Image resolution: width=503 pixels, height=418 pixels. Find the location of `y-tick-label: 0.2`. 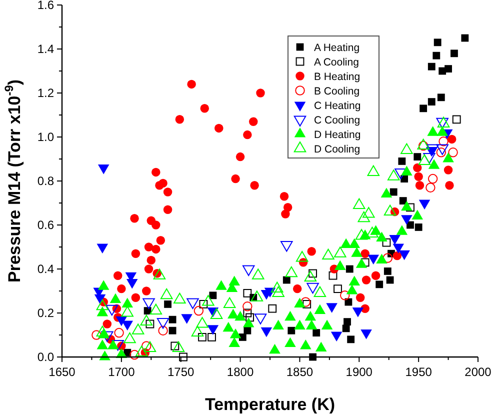

y-tick-label: 0.2 is located at coordinates (45, 313).